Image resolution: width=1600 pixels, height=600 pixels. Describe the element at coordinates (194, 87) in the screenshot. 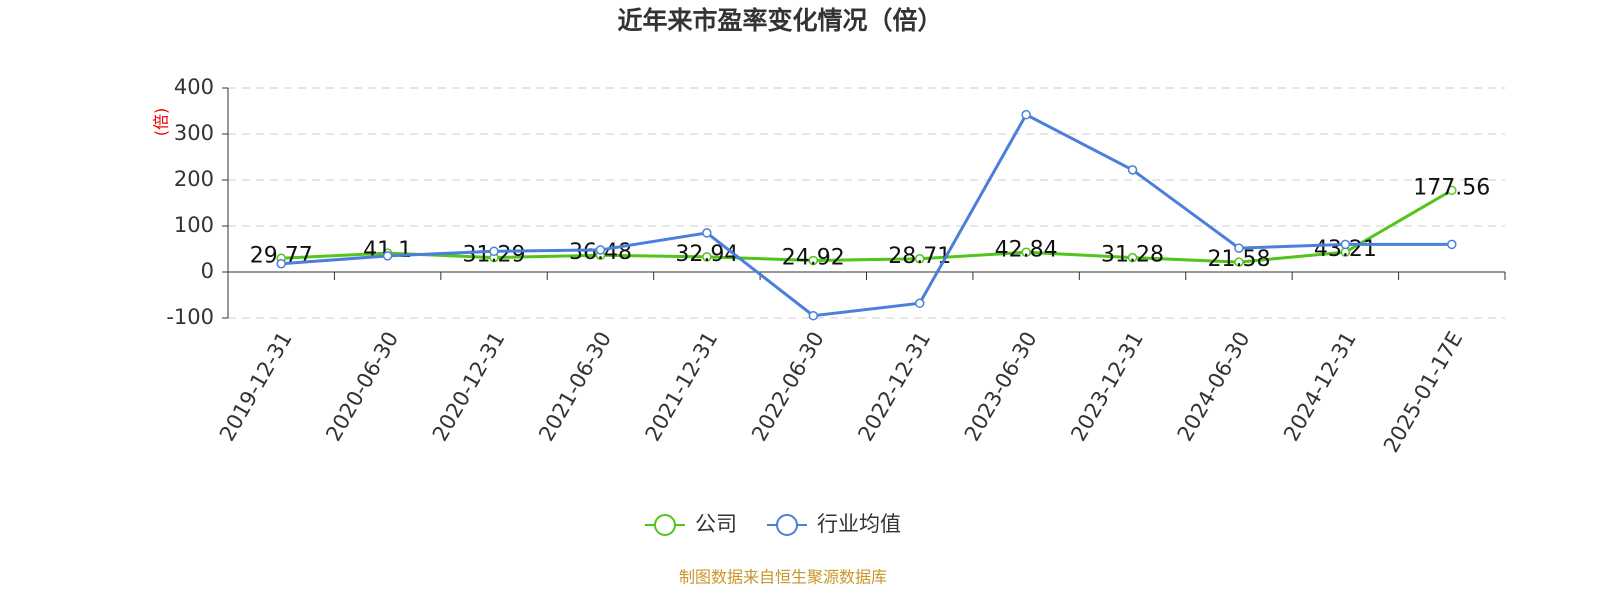

I see `y-tick-label: 400` at that location.